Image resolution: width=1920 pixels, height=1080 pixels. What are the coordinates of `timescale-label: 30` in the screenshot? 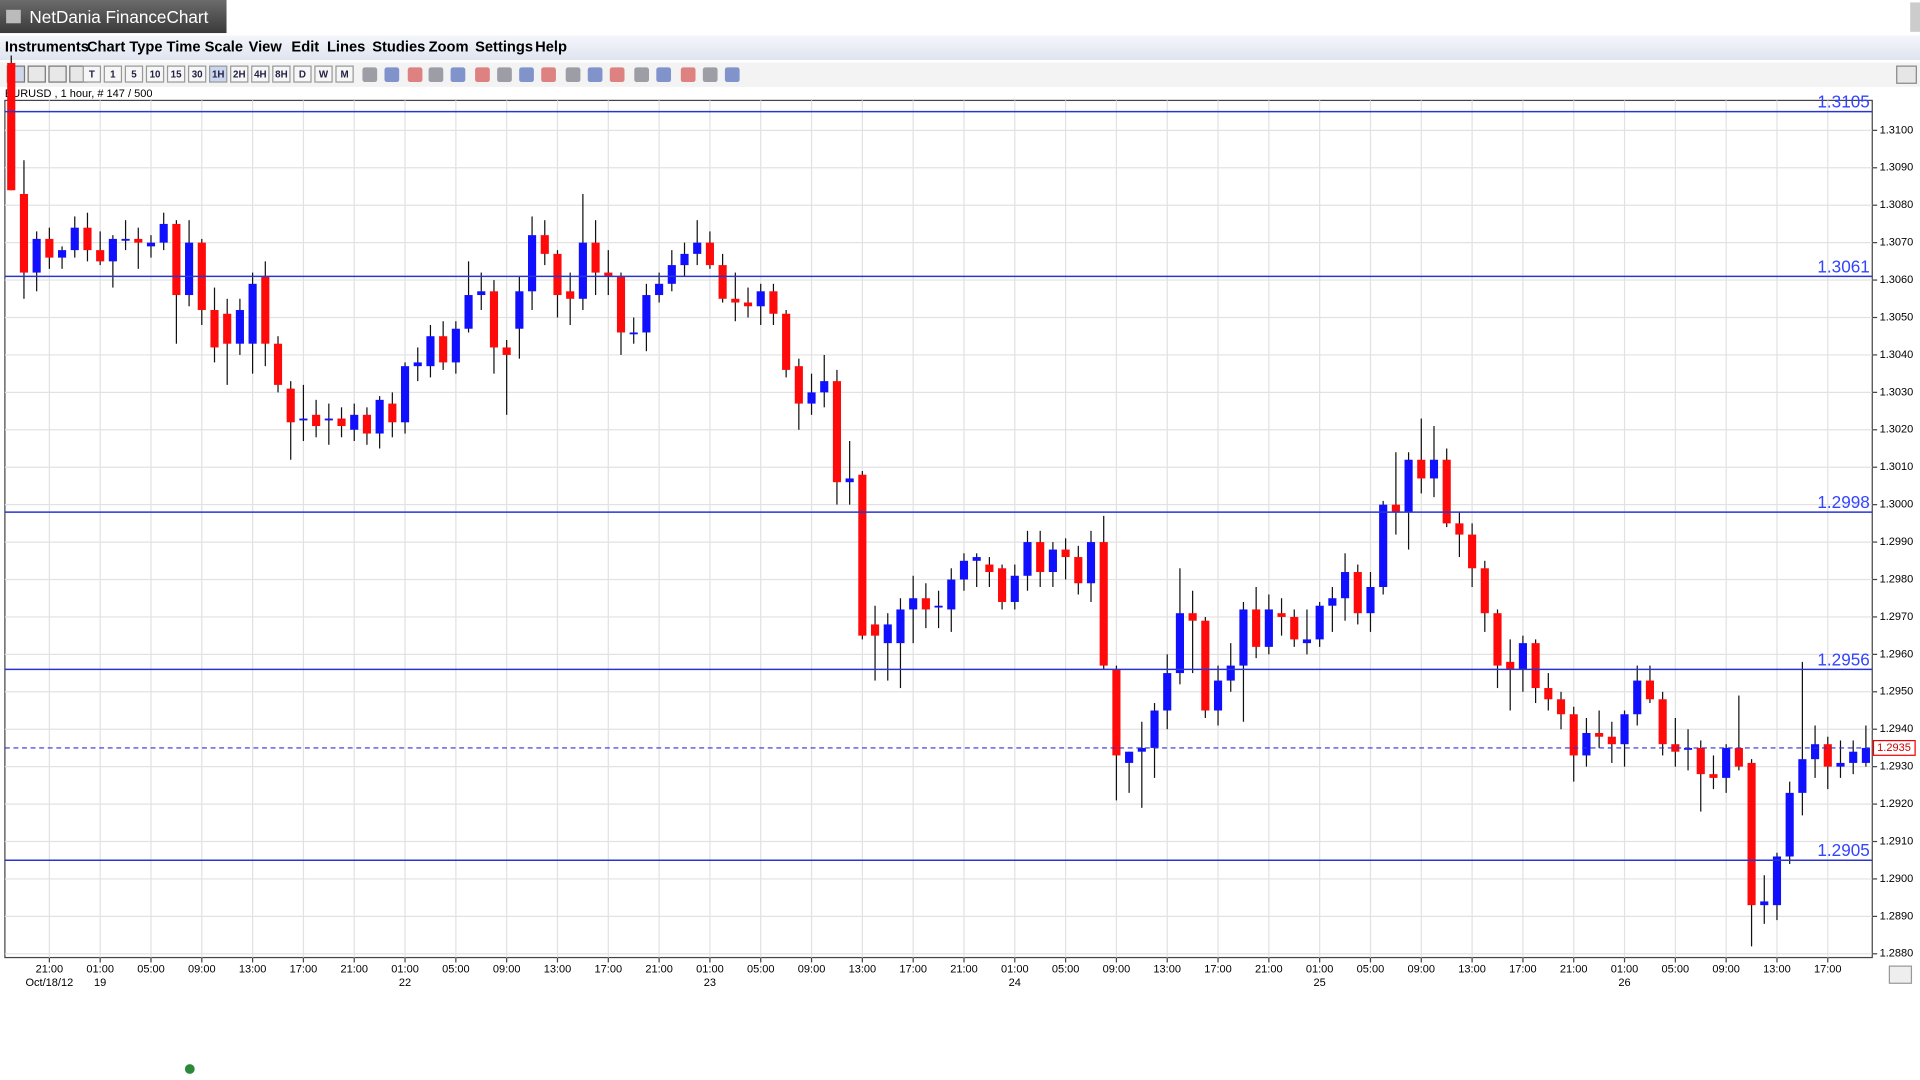 It's located at (197, 74).